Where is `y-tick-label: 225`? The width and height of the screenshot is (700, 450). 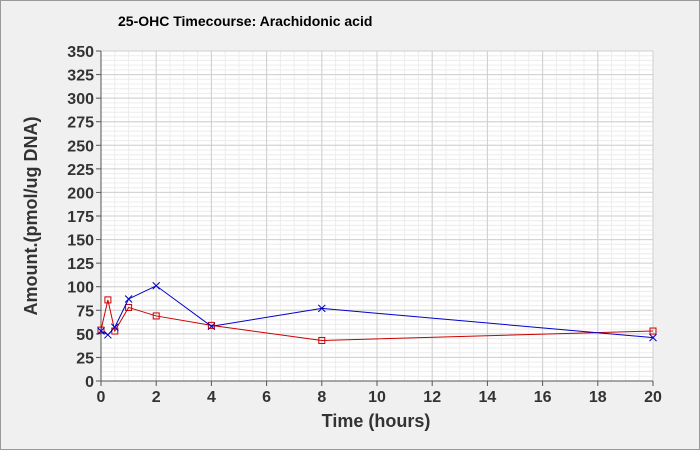
y-tick-label: 225 is located at coordinates (80, 170).